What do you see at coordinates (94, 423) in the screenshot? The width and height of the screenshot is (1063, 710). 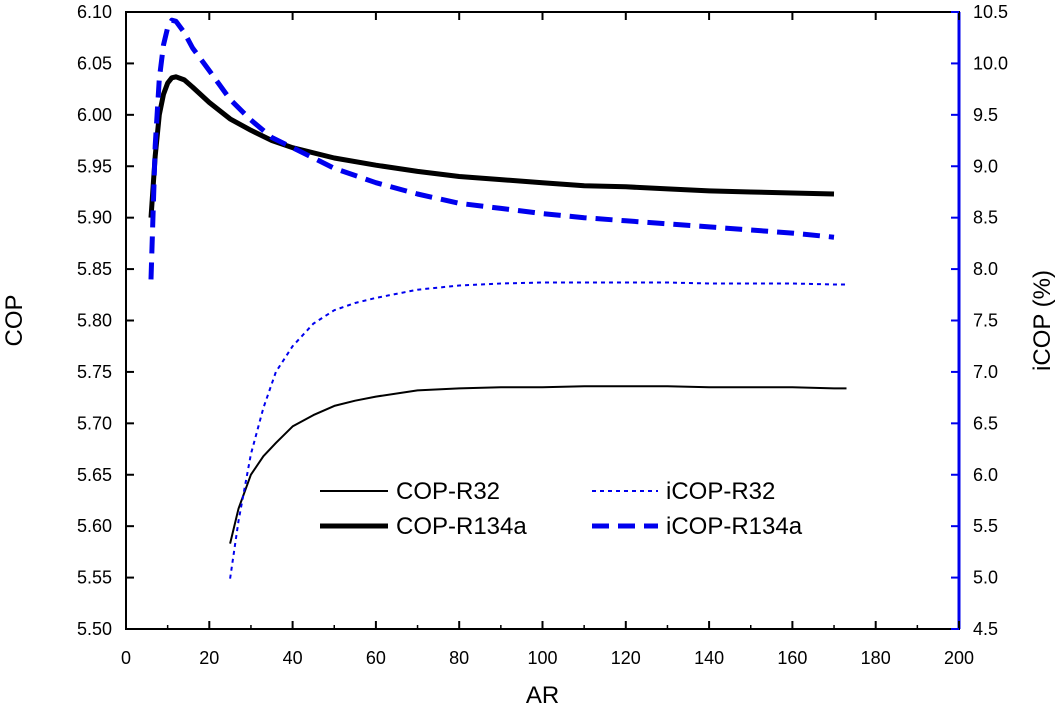 I see `y-tick-label-5.70: 5.70` at bounding box center [94, 423].